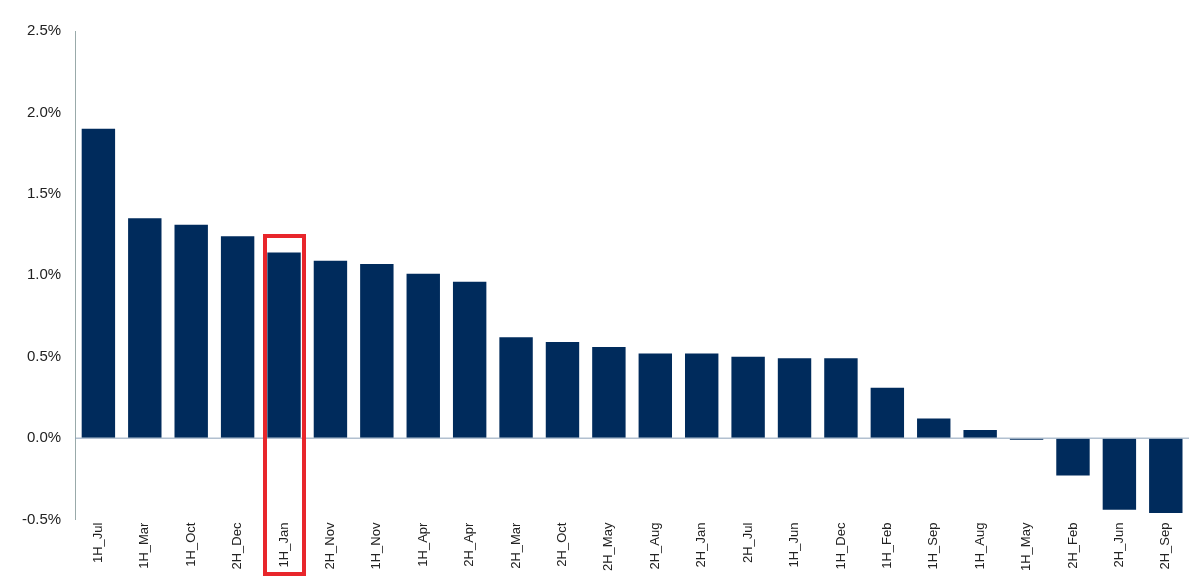  Describe the element at coordinates (654, 546) in the screenshot. I see `x-tick-label: 2H_Aug` at that location.